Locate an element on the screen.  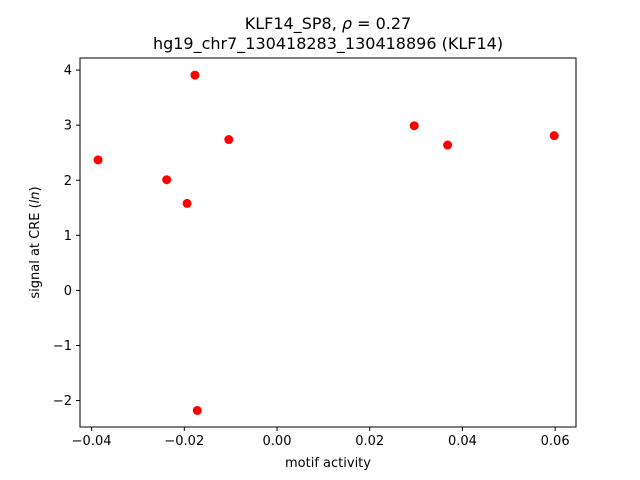
y-tick-label: −2 is located at coordinates (62, 401).